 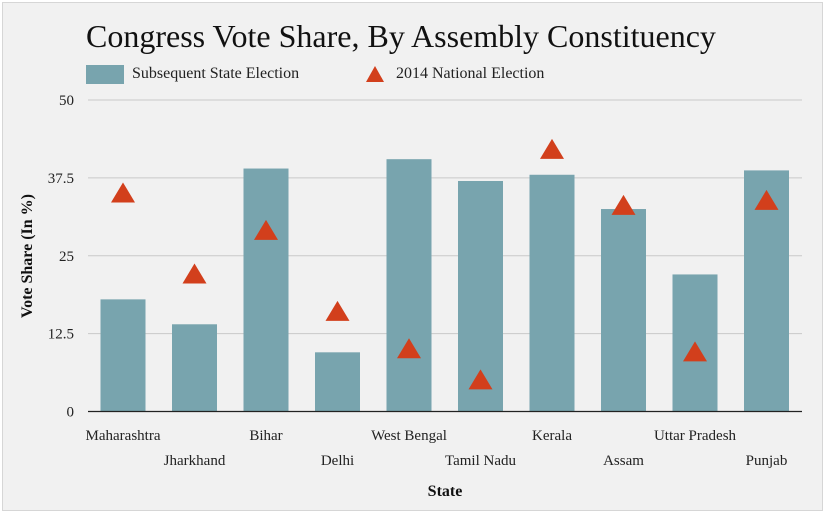 What do you see at coordinates (66, 257) in the screenshot?
I see `y-tick-label: 25` at bounding box center [66, 257].